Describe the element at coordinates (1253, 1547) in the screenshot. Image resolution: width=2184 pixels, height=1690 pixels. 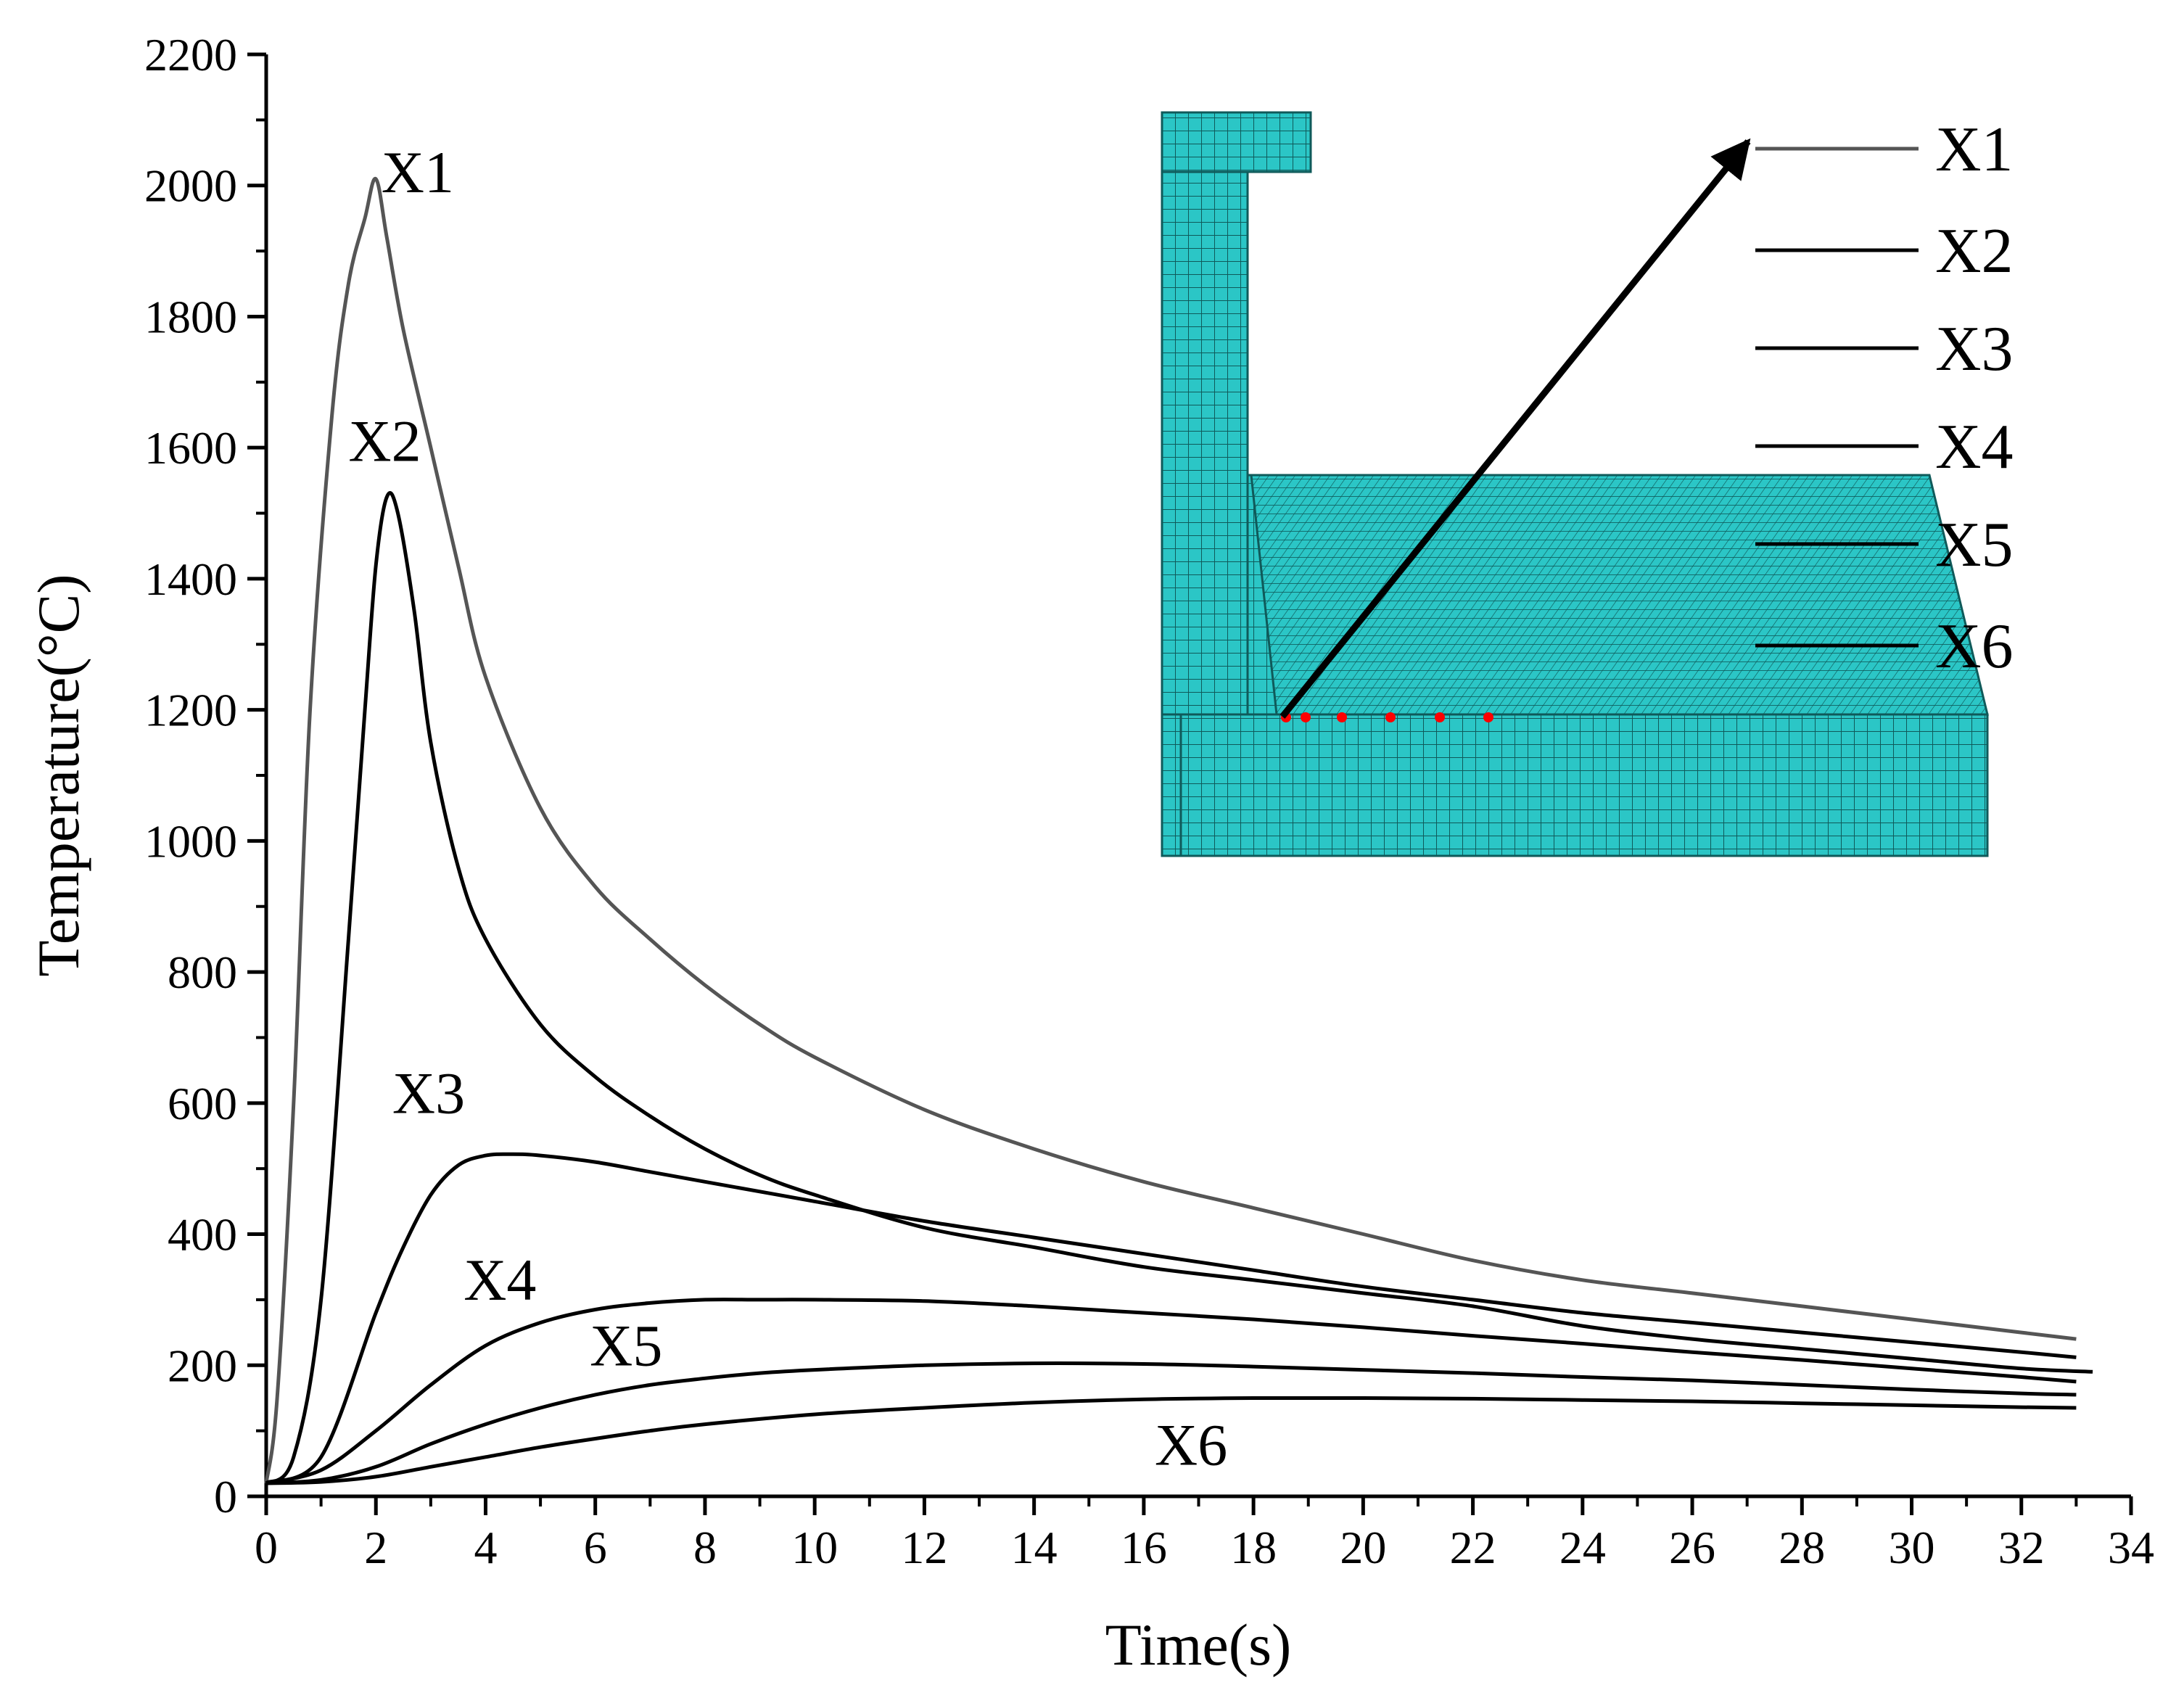
I see `x-tick-label: 18` at that location.